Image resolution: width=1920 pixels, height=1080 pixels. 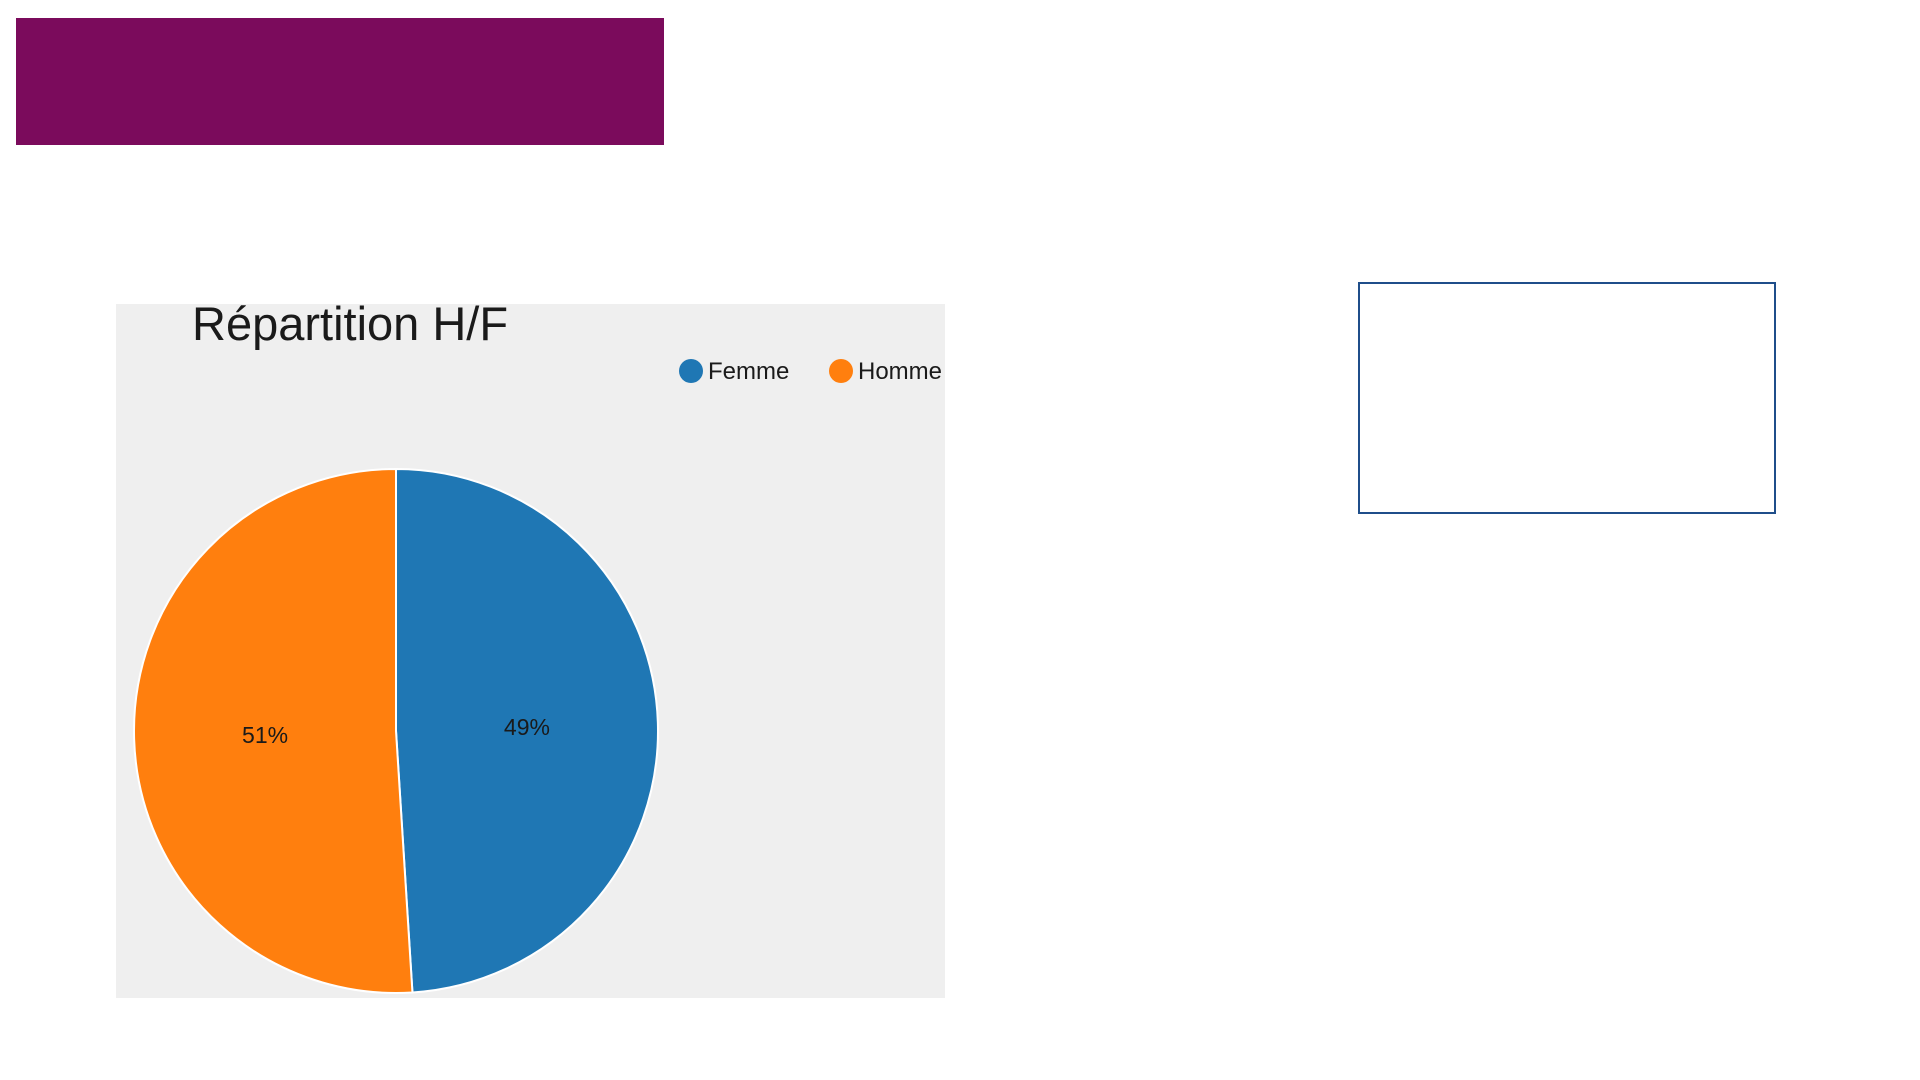 I want to click on chart-legend: Femme Homme, so click(x=810, y=371).